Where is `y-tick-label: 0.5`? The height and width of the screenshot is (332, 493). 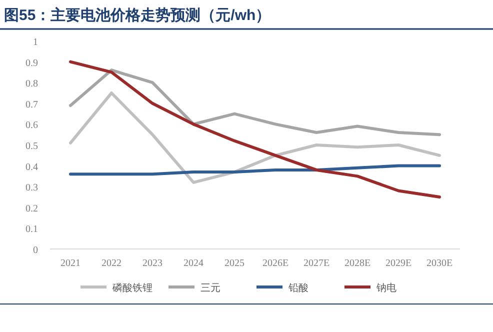 y-tick-label: 0.5 is located at coordinates (32, 146).